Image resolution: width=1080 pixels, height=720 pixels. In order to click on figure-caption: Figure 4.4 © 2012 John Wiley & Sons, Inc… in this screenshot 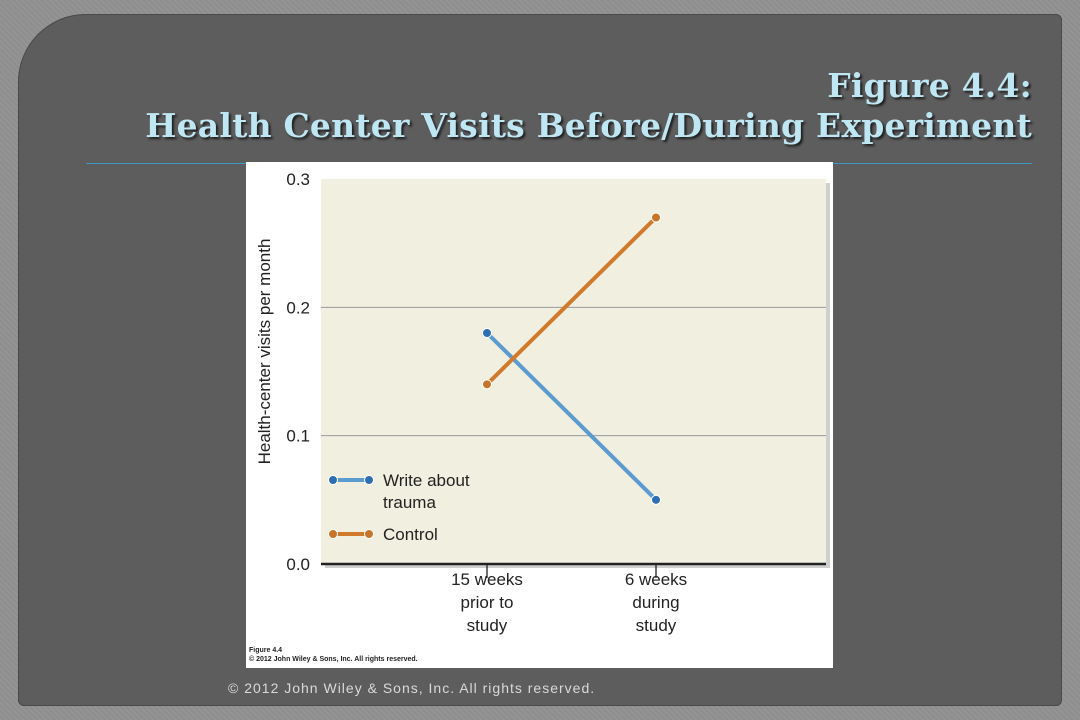, I will do `click(333, 655)`.